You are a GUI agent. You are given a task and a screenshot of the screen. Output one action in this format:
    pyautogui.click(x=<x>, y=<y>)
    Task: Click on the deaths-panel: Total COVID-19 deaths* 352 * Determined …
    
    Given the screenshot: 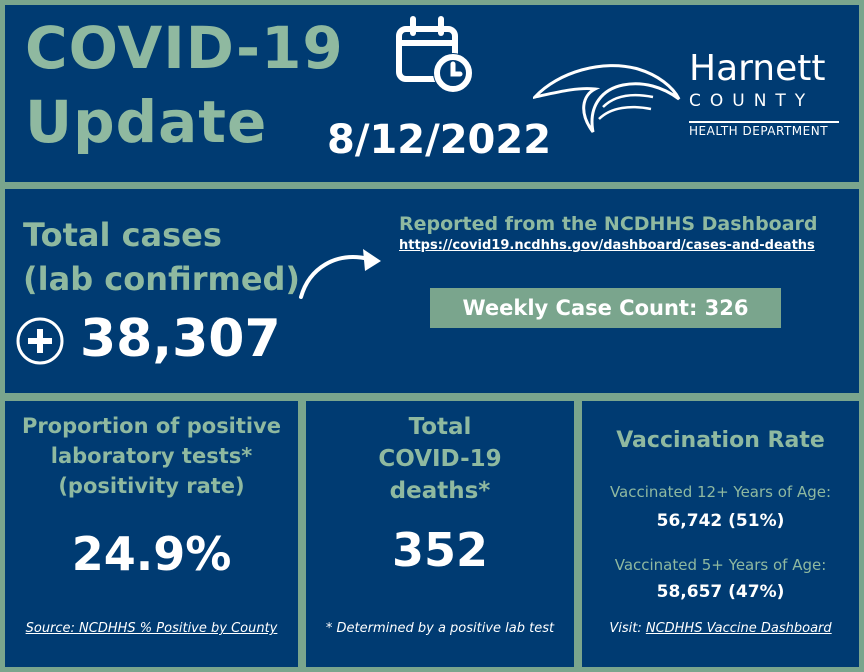 What is the action you would take?
    pyautogui.click(x=440, y=534)
    